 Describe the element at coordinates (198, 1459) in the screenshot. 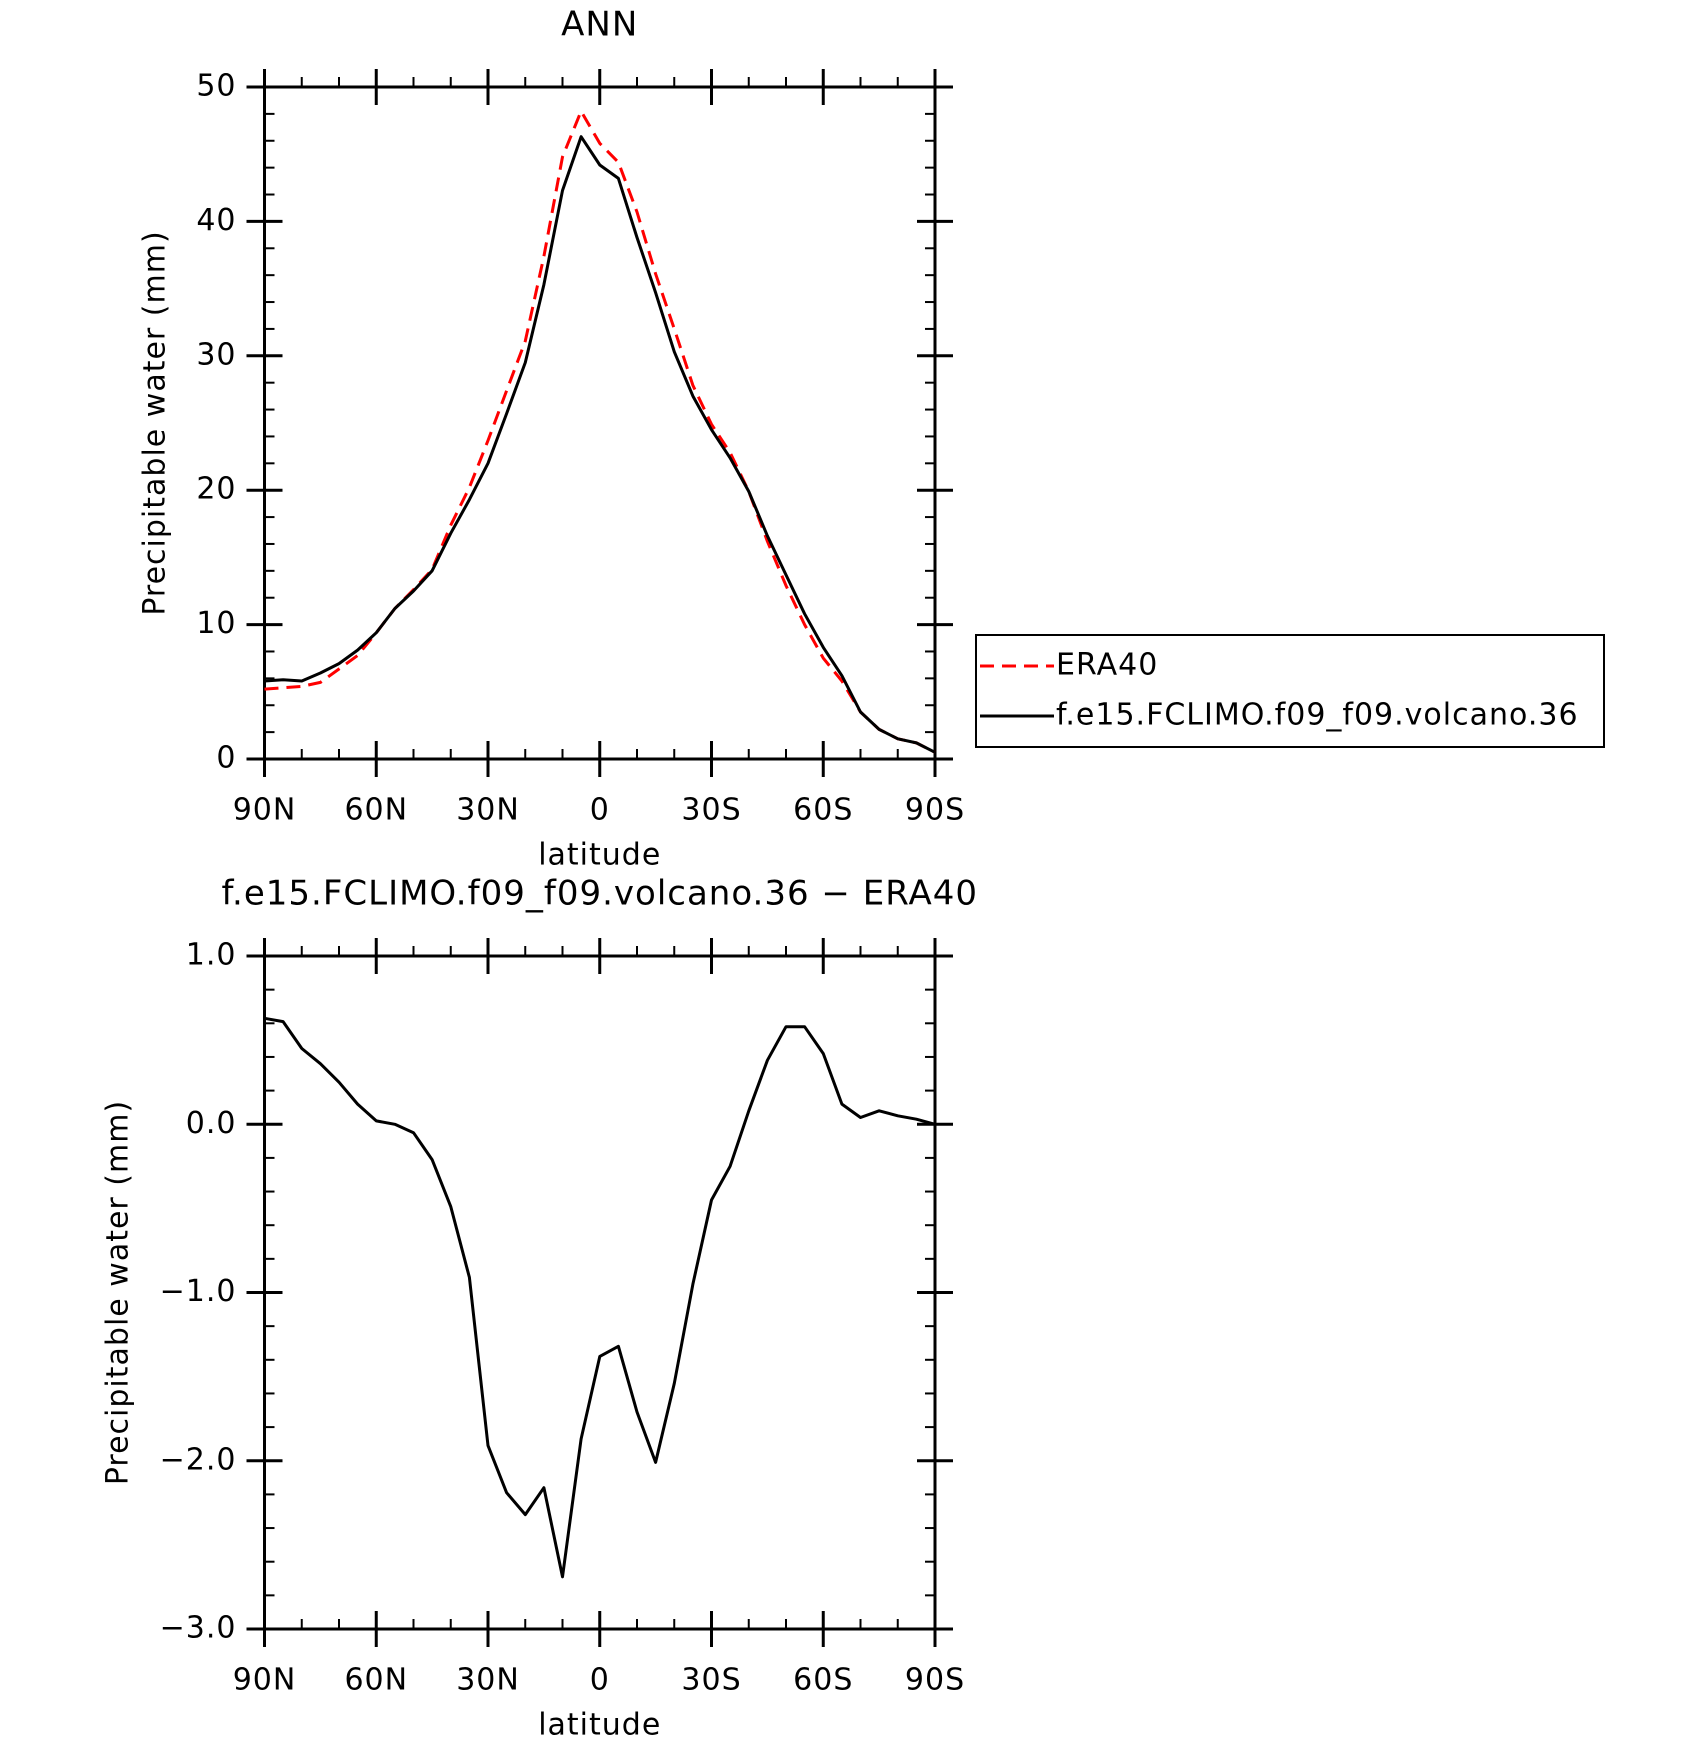

I see `y-tick-label: −2.0` at that location.